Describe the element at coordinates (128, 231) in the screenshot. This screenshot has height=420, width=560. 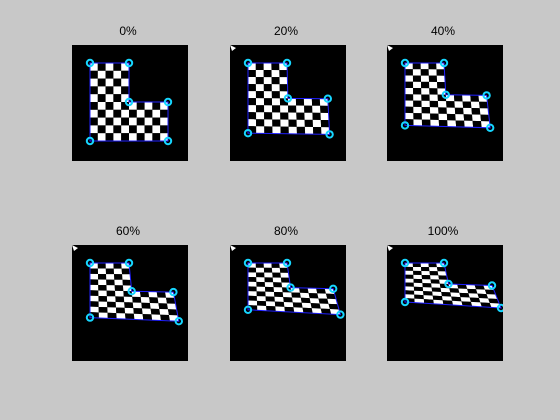
I see `panel-title-4: 60%` at that location.